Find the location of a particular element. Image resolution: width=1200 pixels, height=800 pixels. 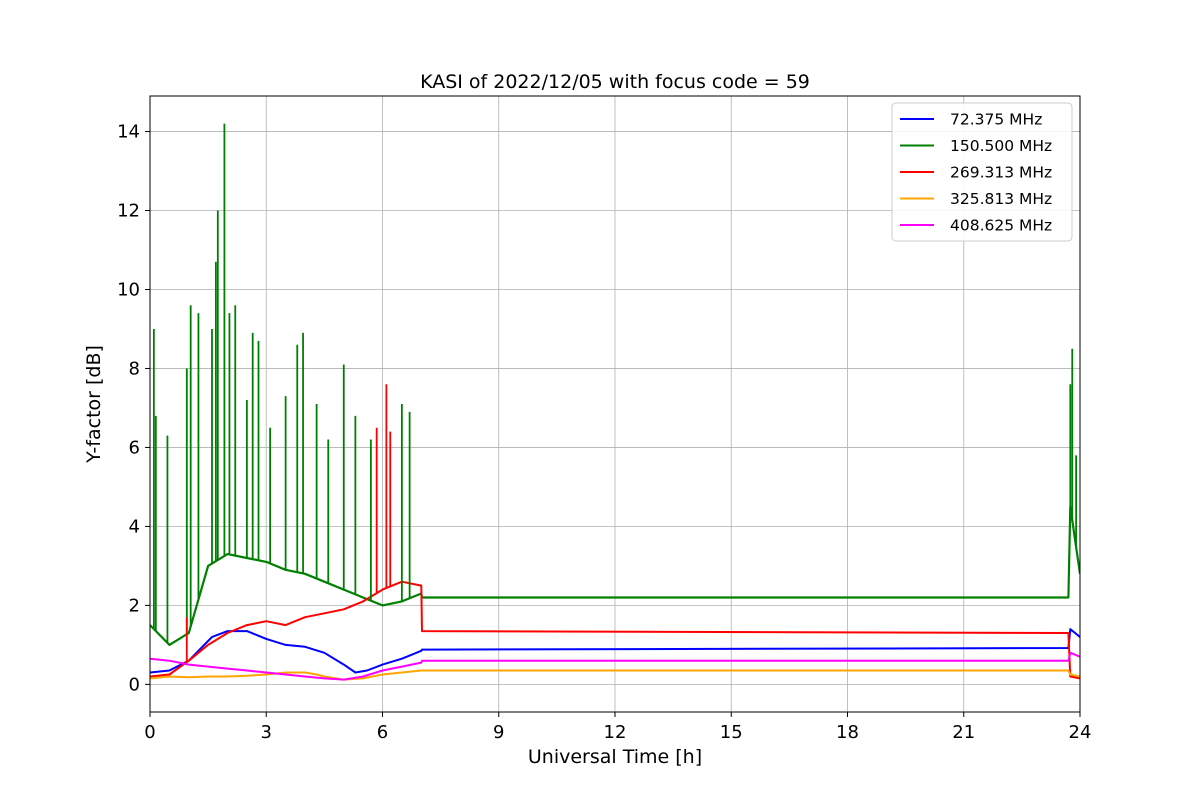

legend-box is located at coordinates (982, 172).